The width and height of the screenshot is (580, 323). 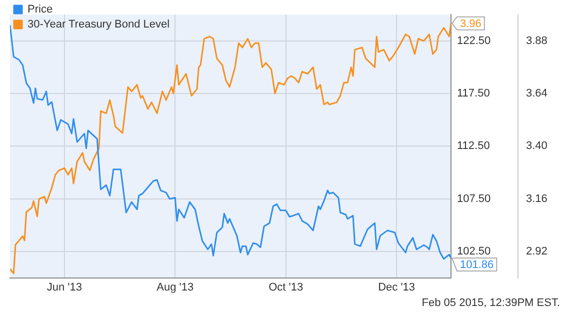 I want to click on data-label: 101.86, so click(x=477, y=265).